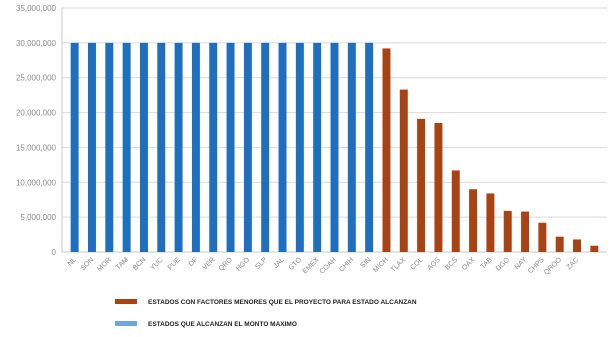 The width and height of the screenshot is (615, 337). What do you see at coordinates (381, 265) in the screenshot?
I see `x-tick-label: MICH` at bounding box center [381, 265].